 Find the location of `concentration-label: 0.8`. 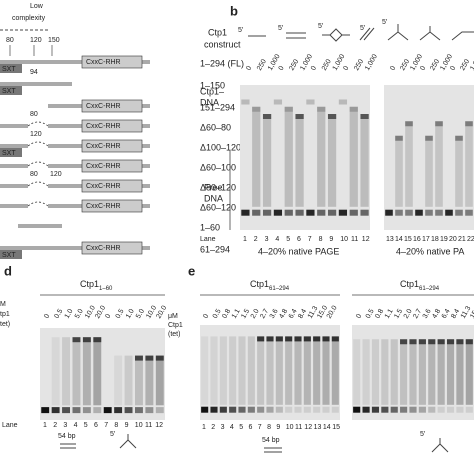

concentration-label: 0.8 is located at coordinates (379, 314).